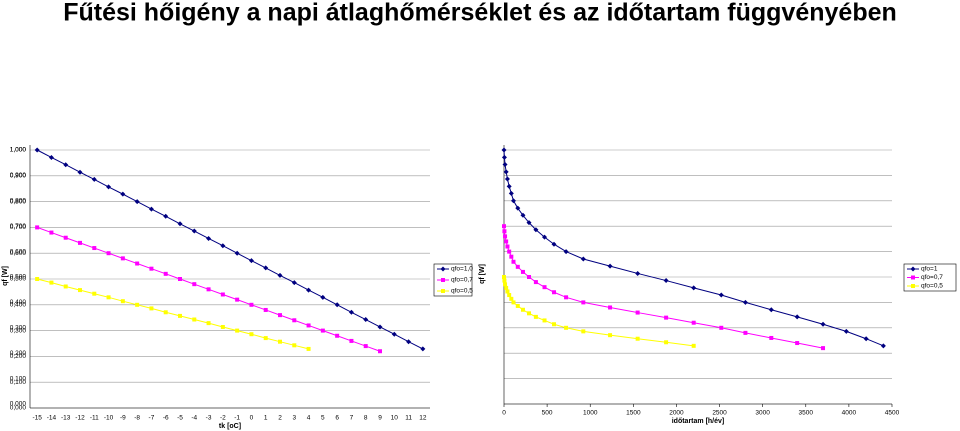  What do you see at coordinates (462, 269) in the screenshot?
I see `legend-label: qfo=1,0` at bounding box center [462, 269].